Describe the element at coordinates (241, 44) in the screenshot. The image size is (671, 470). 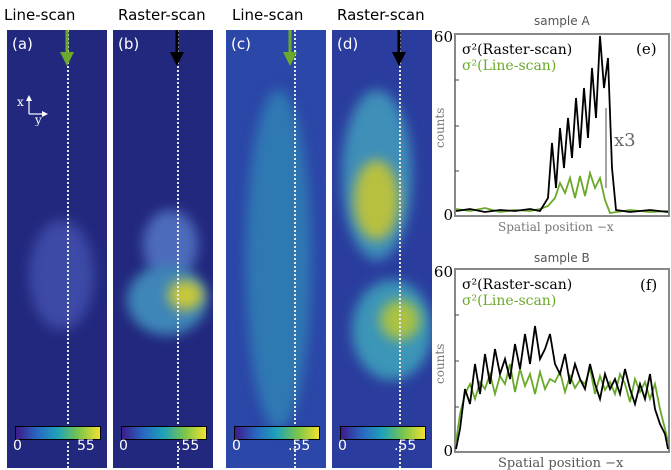
I see `panel-label: (c)` at that location.